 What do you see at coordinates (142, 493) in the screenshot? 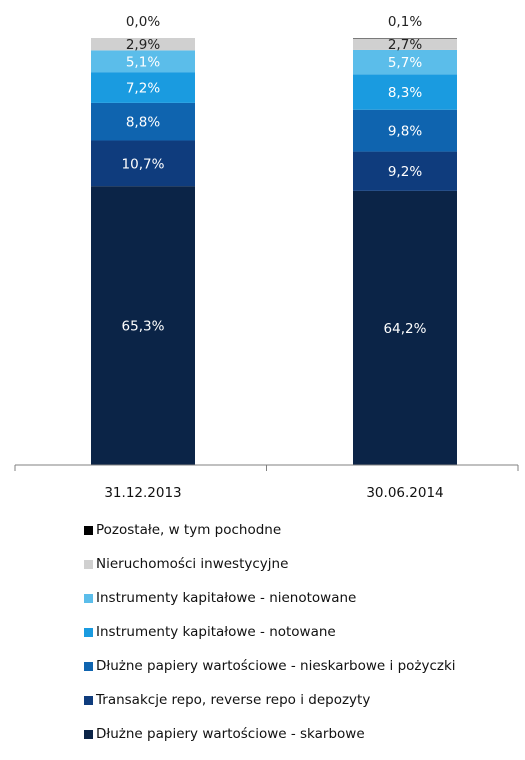
I see `x-tick-label: 31.12.2013` at bounding box center [142, 493].